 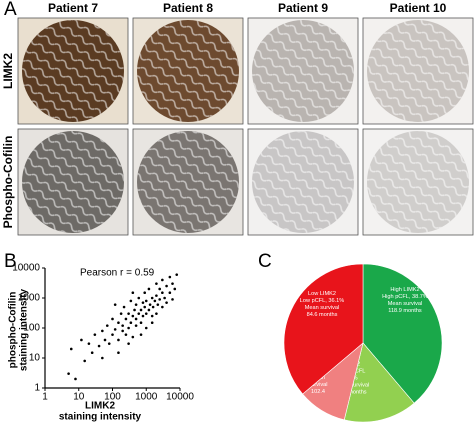 What do you see at coordinates (418, 8) in the screenshot?
I see `column-header: Patient 10` at bounding box center [418, 8].